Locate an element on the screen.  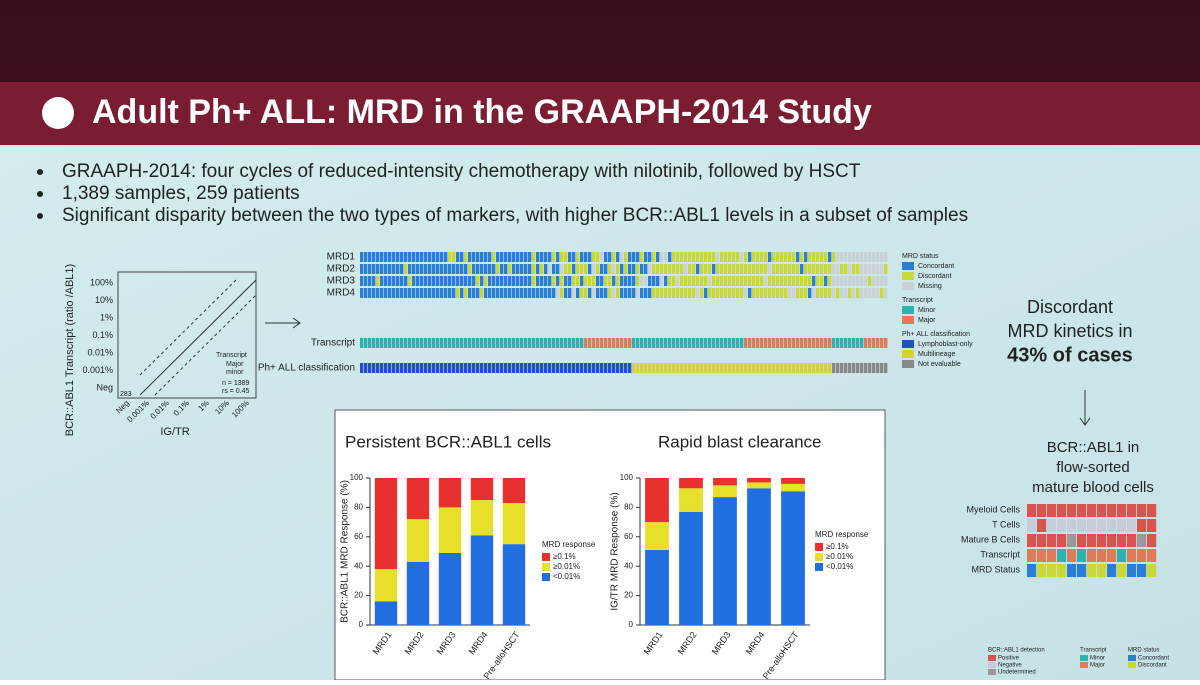
flow-title: mature blood cells is located at coordinates (1093, 487).